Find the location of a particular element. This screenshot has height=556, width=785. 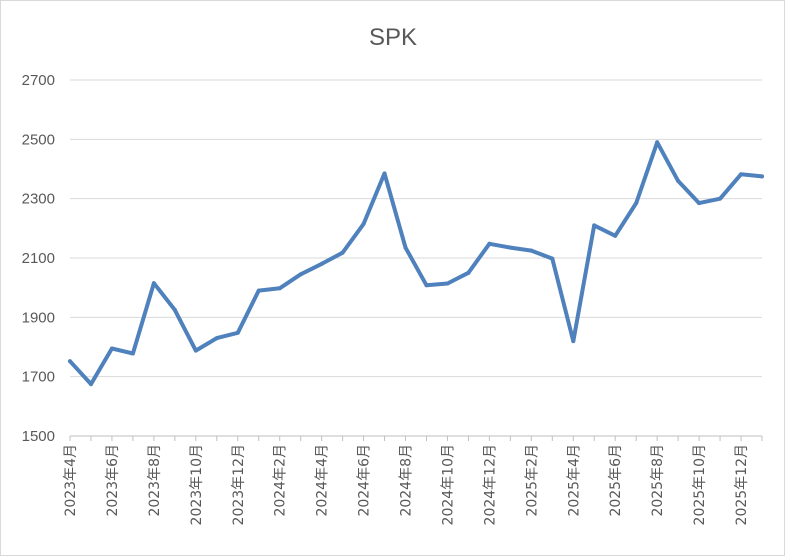

x-tick-label: 2025年4月 is located at coordinates (574, 480).